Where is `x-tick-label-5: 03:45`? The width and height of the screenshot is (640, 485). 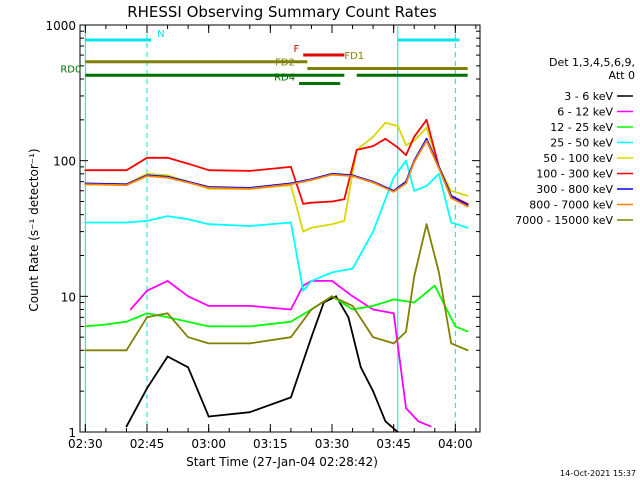
x-tick-label-5: 03:45 is located at coordinates (393, 444).